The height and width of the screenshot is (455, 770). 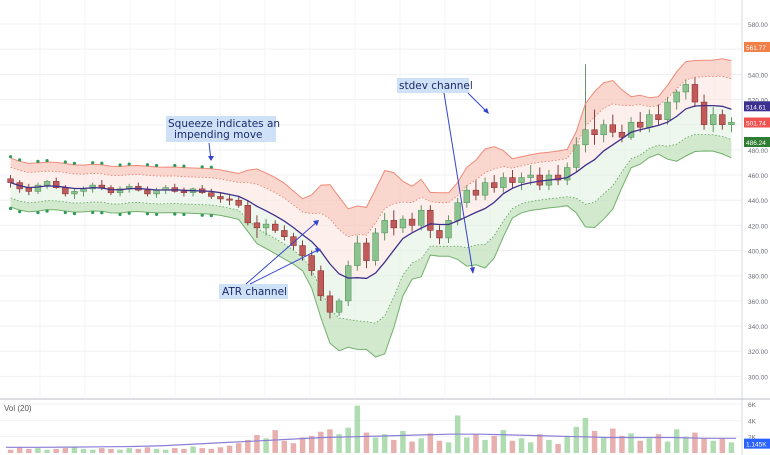 I want to click on volume-current-badge, so click(x=757, y=443).